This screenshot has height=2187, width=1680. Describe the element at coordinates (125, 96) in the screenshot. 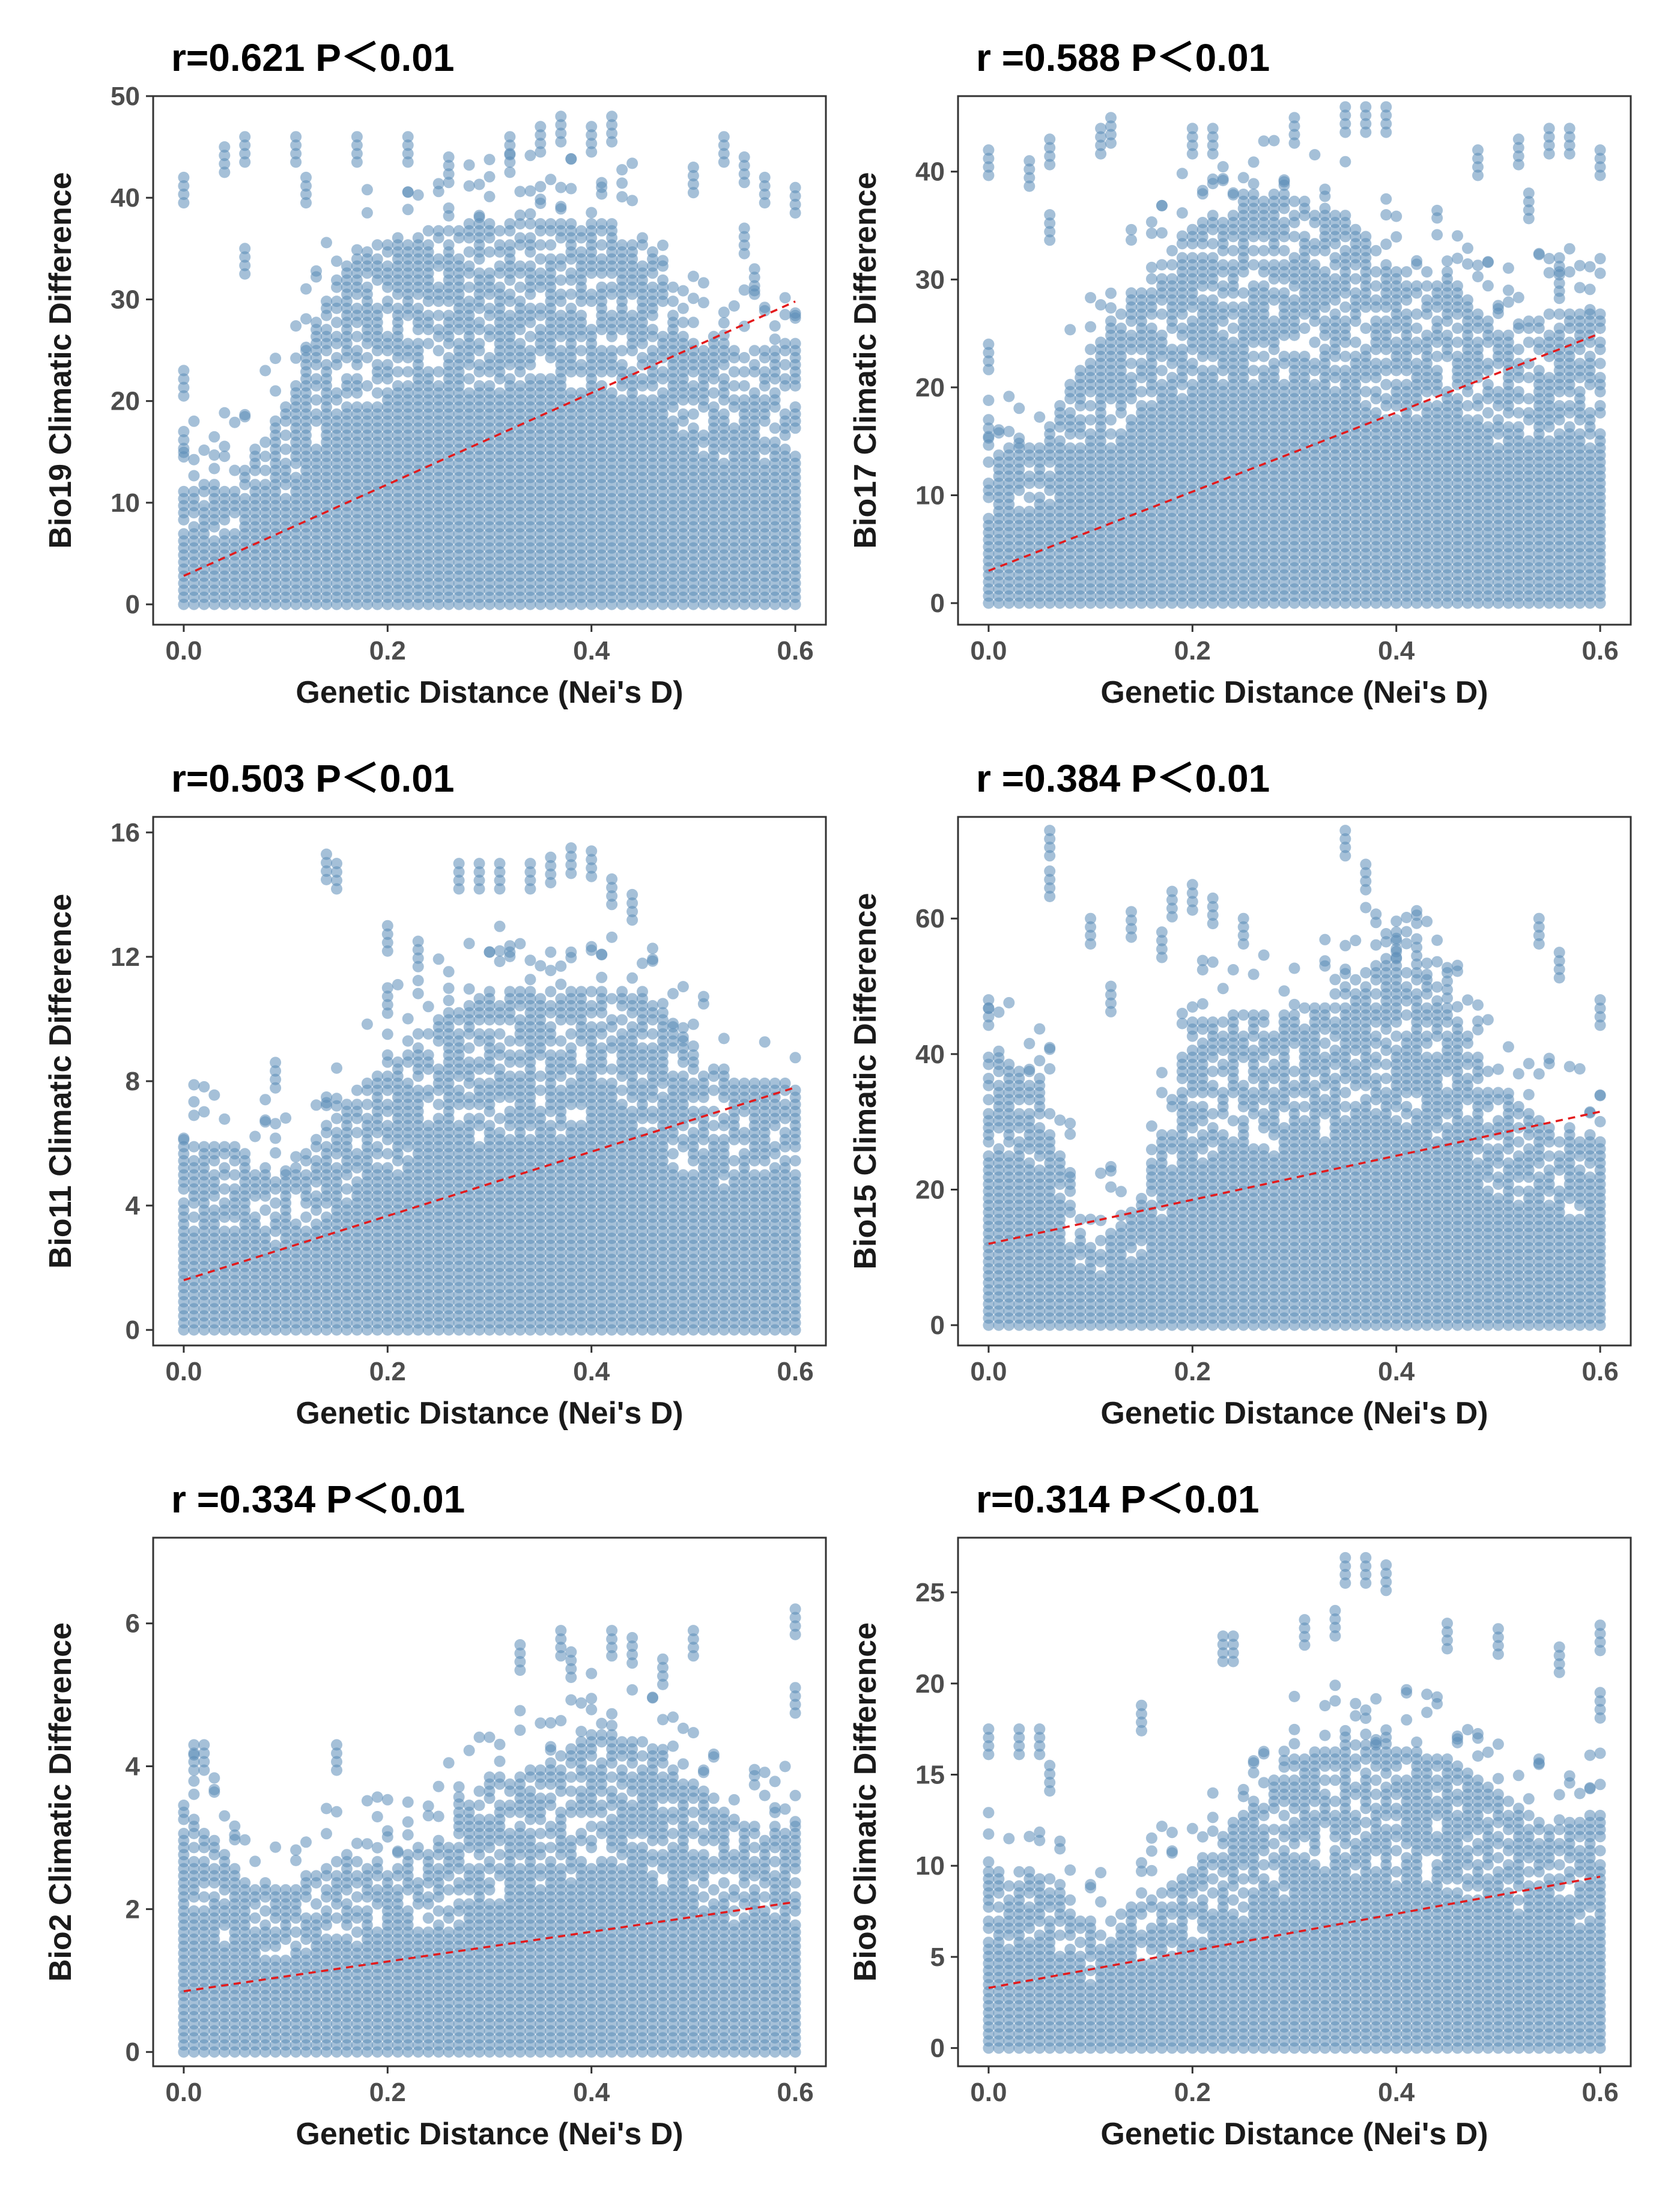

I see `y-tick-label: 50` at that location.